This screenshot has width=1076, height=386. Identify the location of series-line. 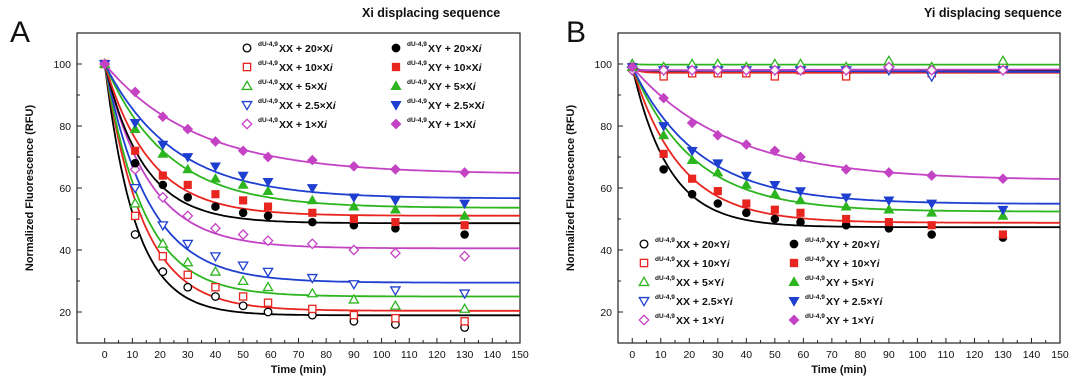
(845, 135).